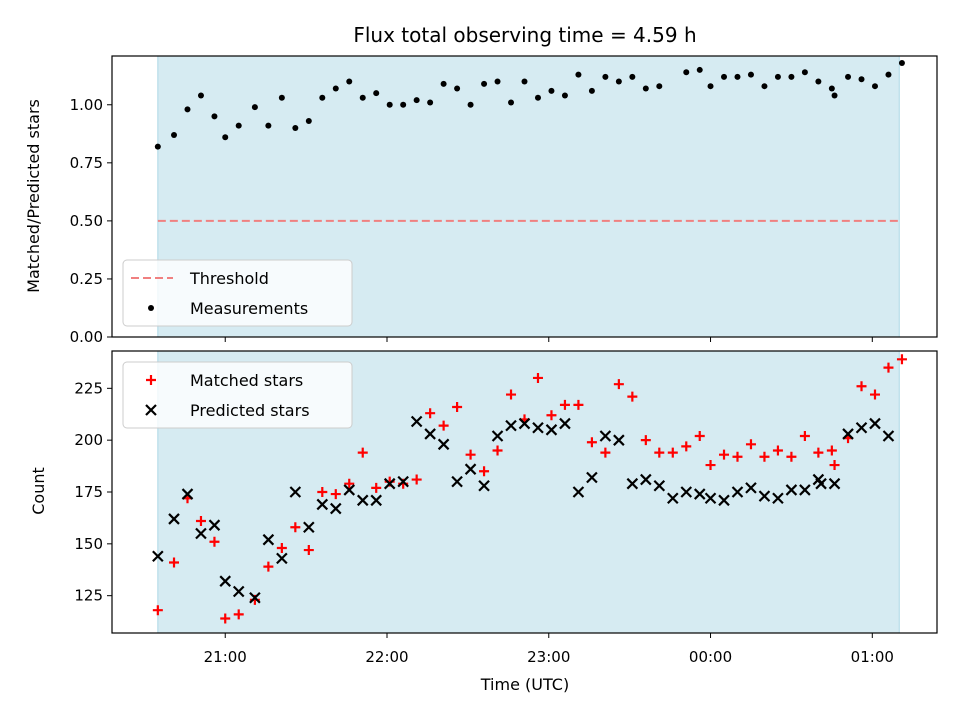 This screenshot has width=960, height=720. I want to click on chart-title: Flux total observing time = 4.59 h, so click(524, 35).